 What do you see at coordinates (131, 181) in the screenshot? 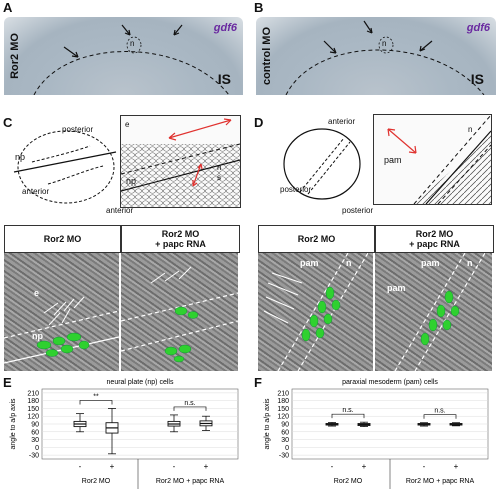
I see `panel-c-inset-np-label: np` at bounding box center [131, 181].